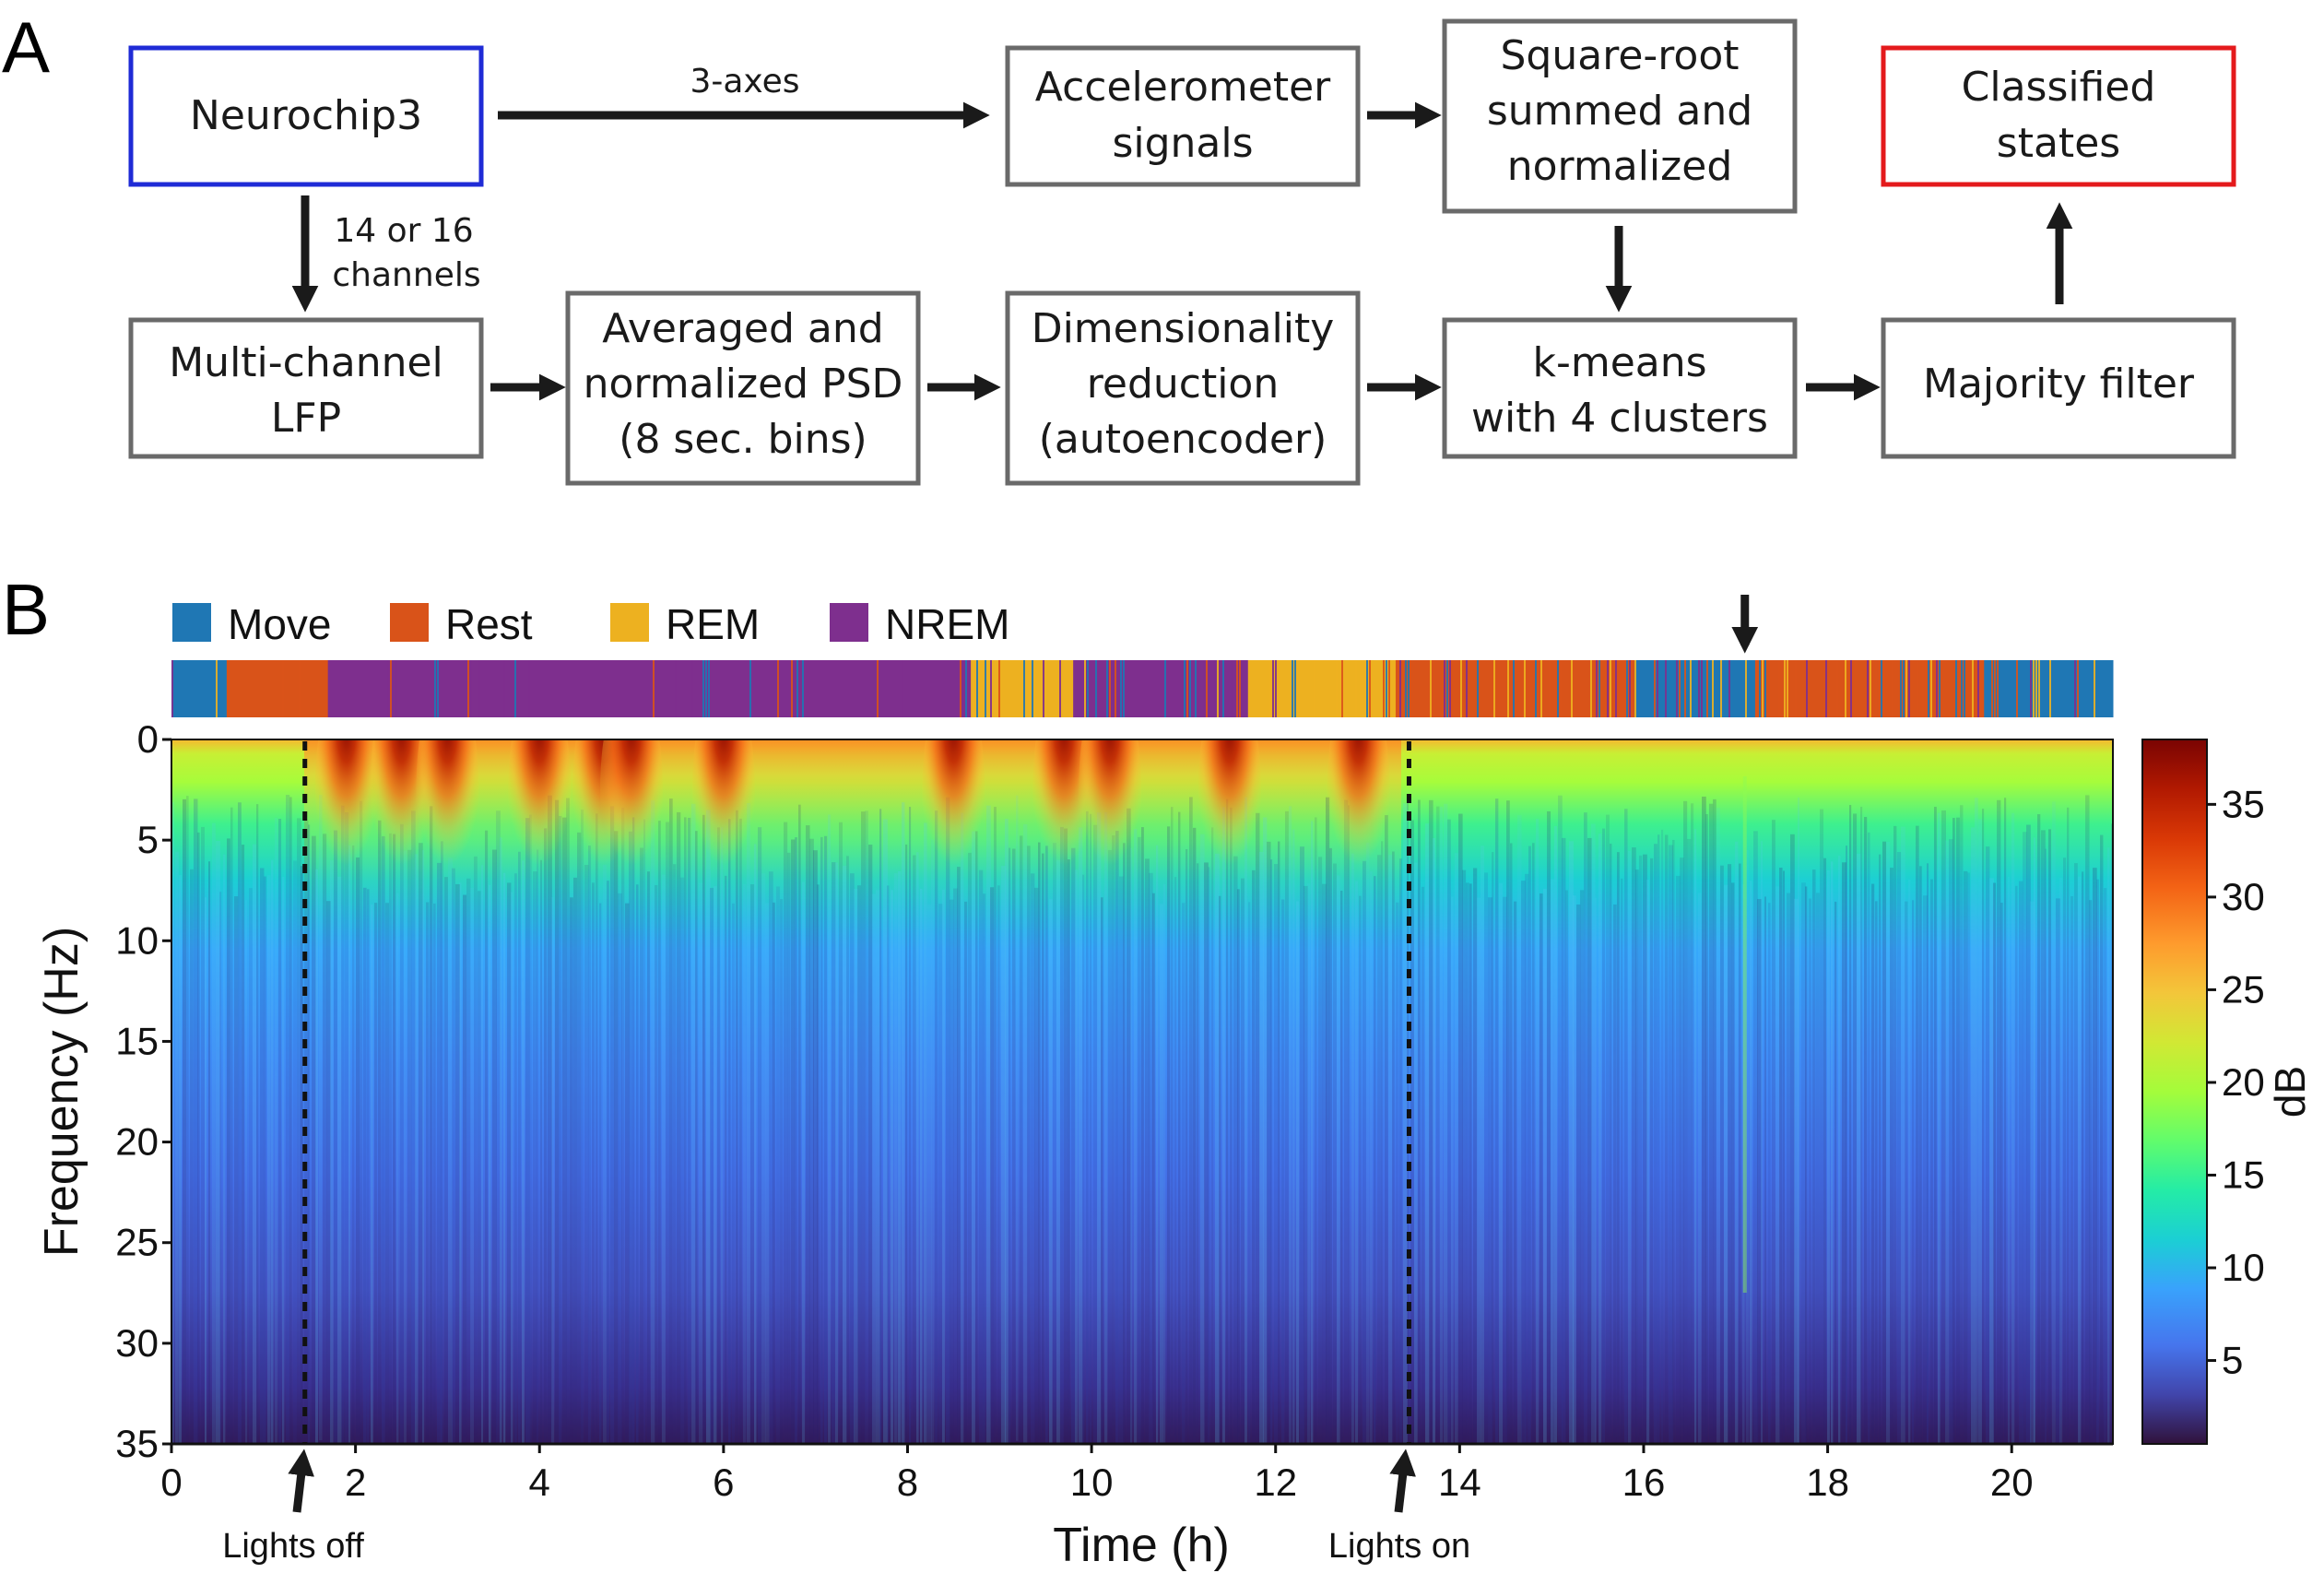 The width and height of the screenshot is (2324, 1573). I want to click on node-dimred-line3: (autoencoder), so click(1183, 439).